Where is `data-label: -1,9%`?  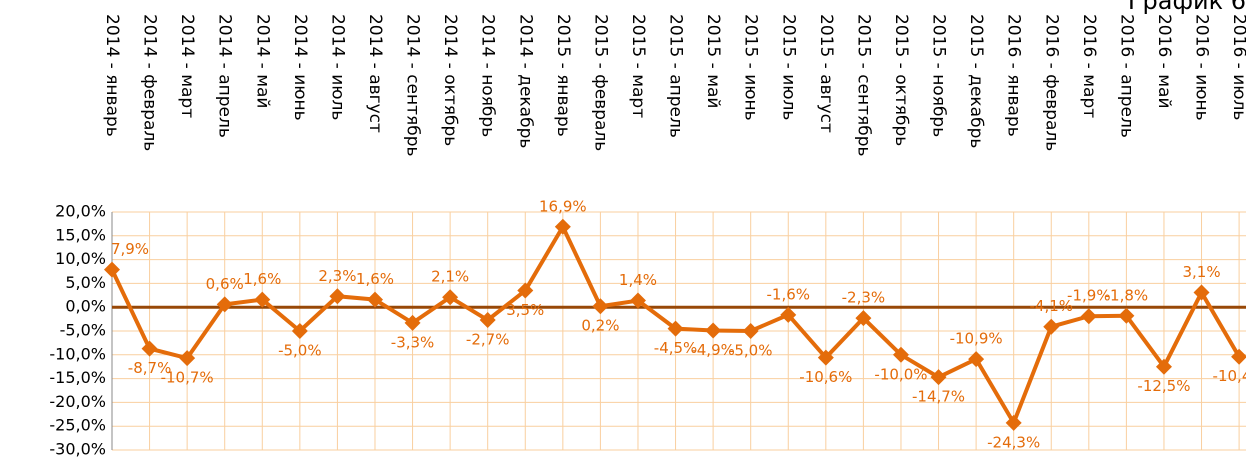
data-label: -1,9% is located at coordinates (1089, 296).